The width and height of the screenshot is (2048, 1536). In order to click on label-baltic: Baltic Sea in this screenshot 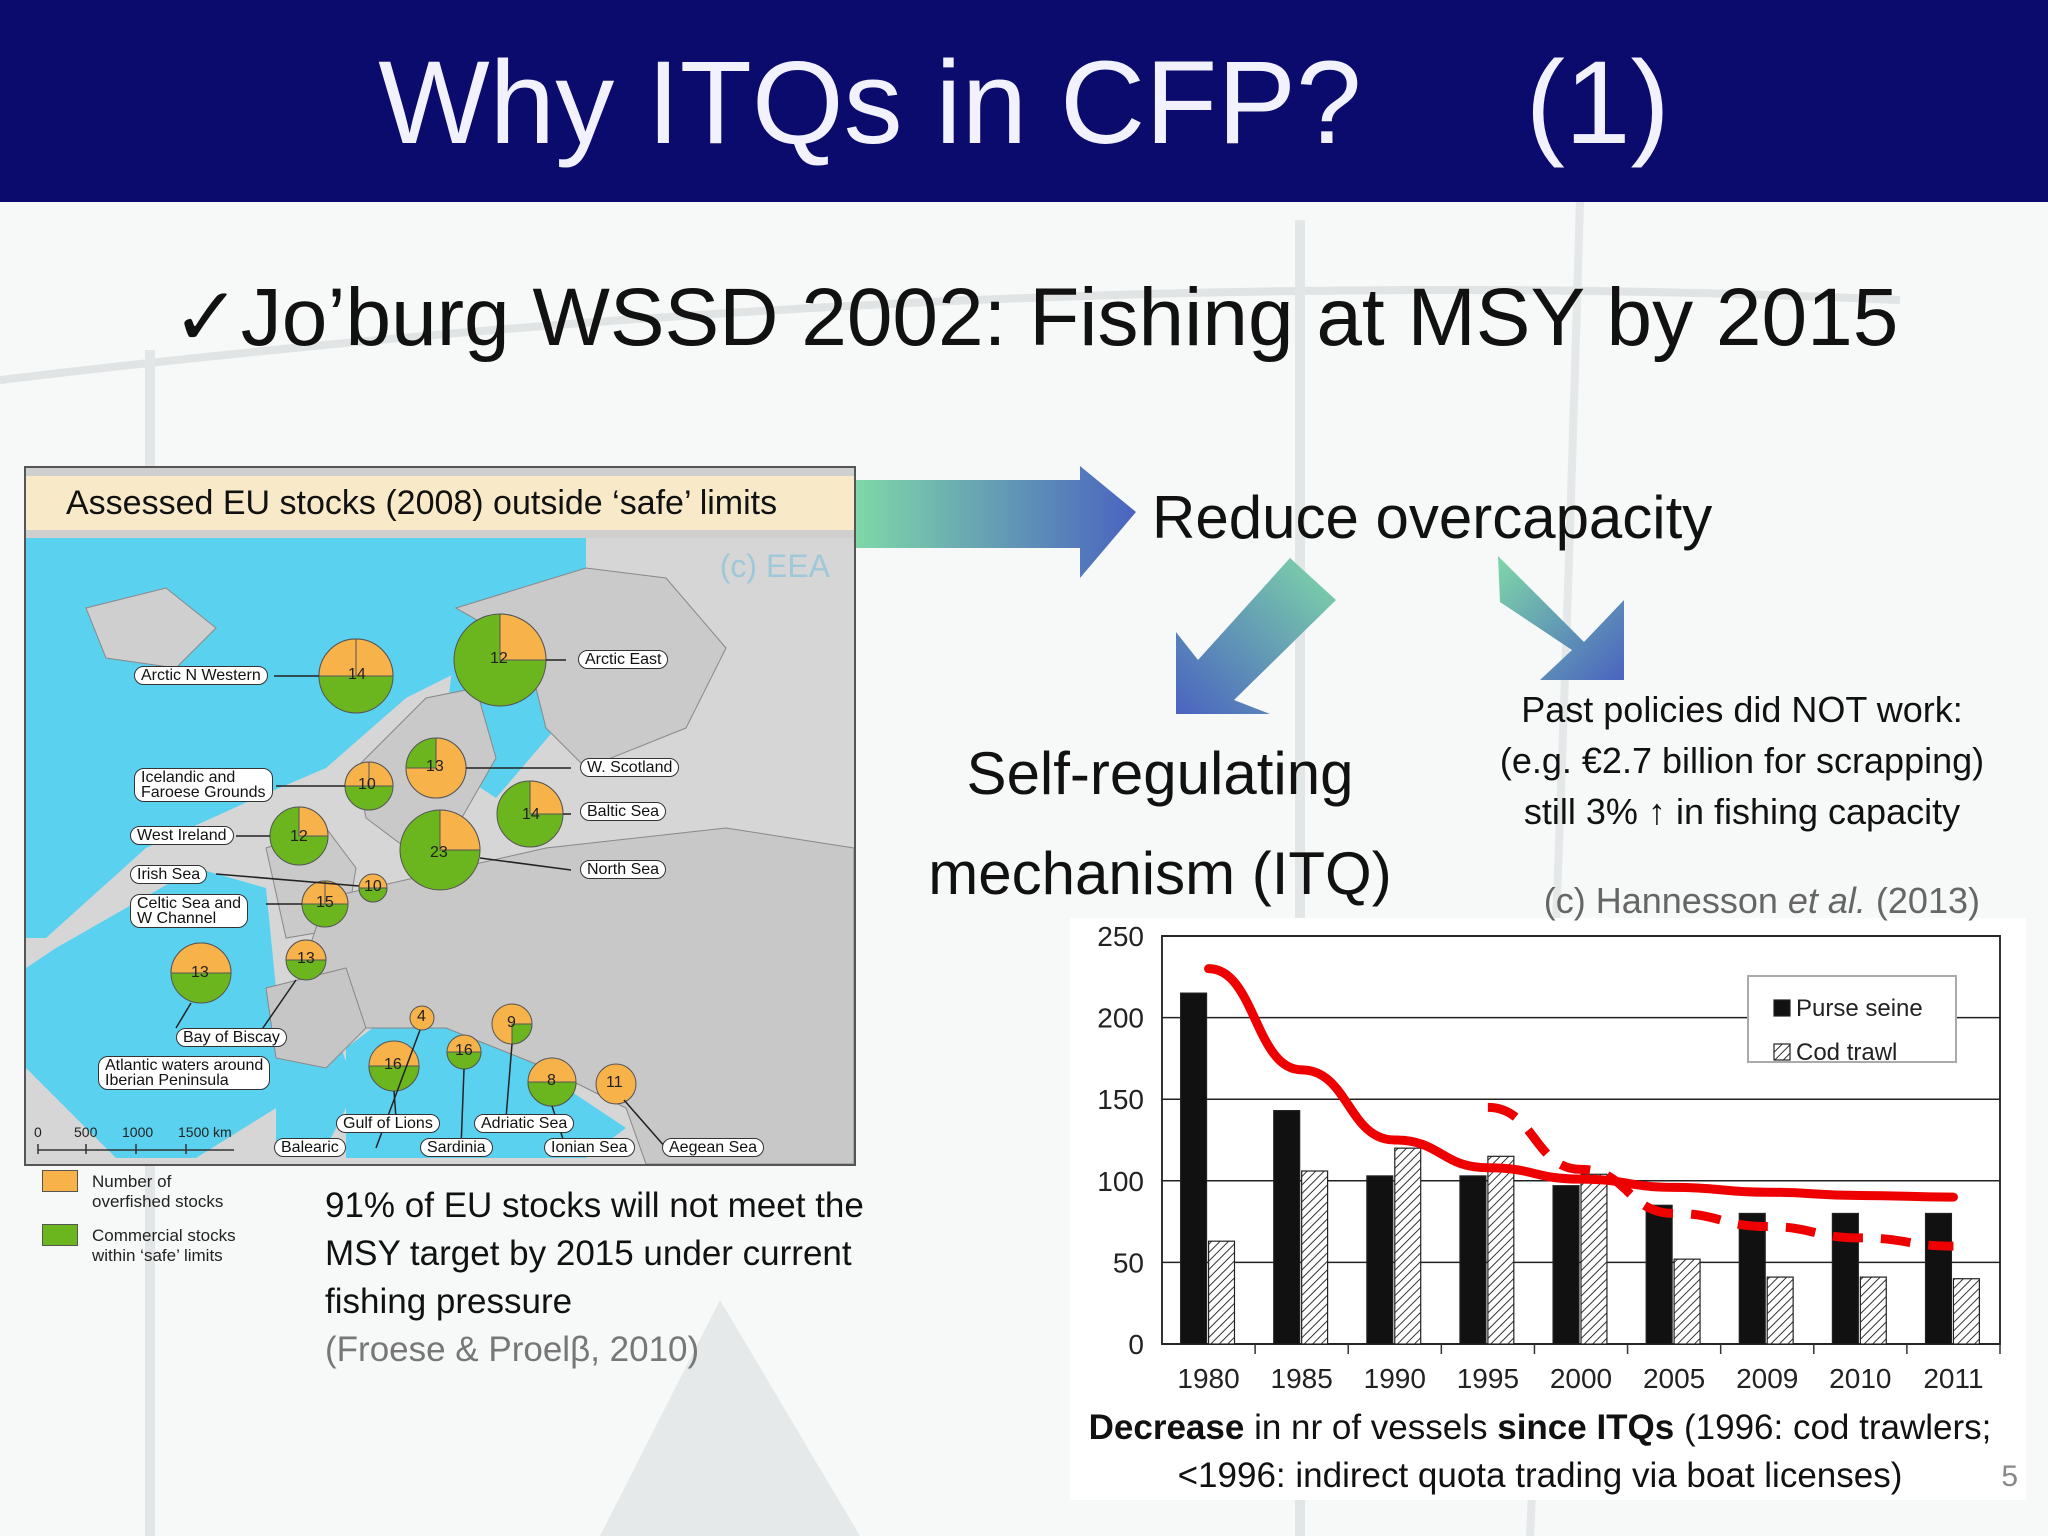, I will do `click(623, 811)`.